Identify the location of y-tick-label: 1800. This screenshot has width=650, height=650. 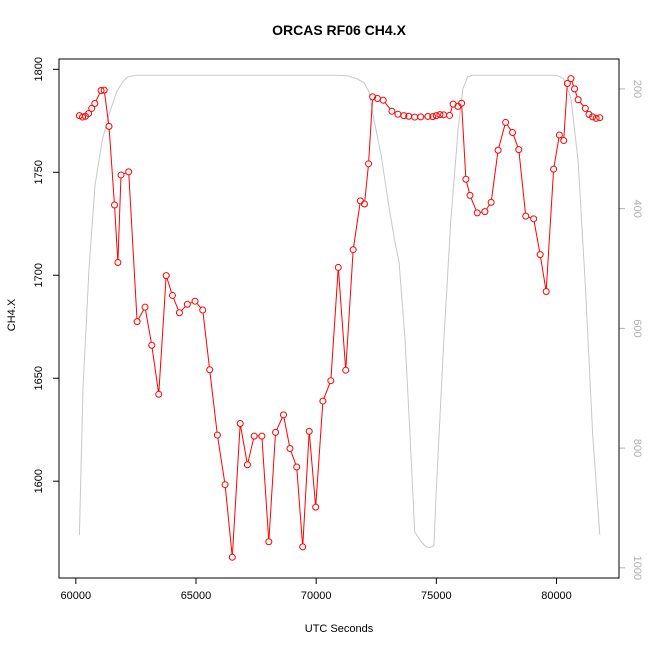
(39, 69).